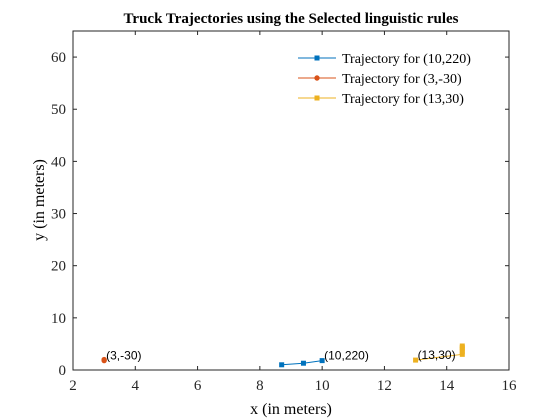 The image size is (560, 420). I want to click on y-tick-label: 40, so click(58, 162).